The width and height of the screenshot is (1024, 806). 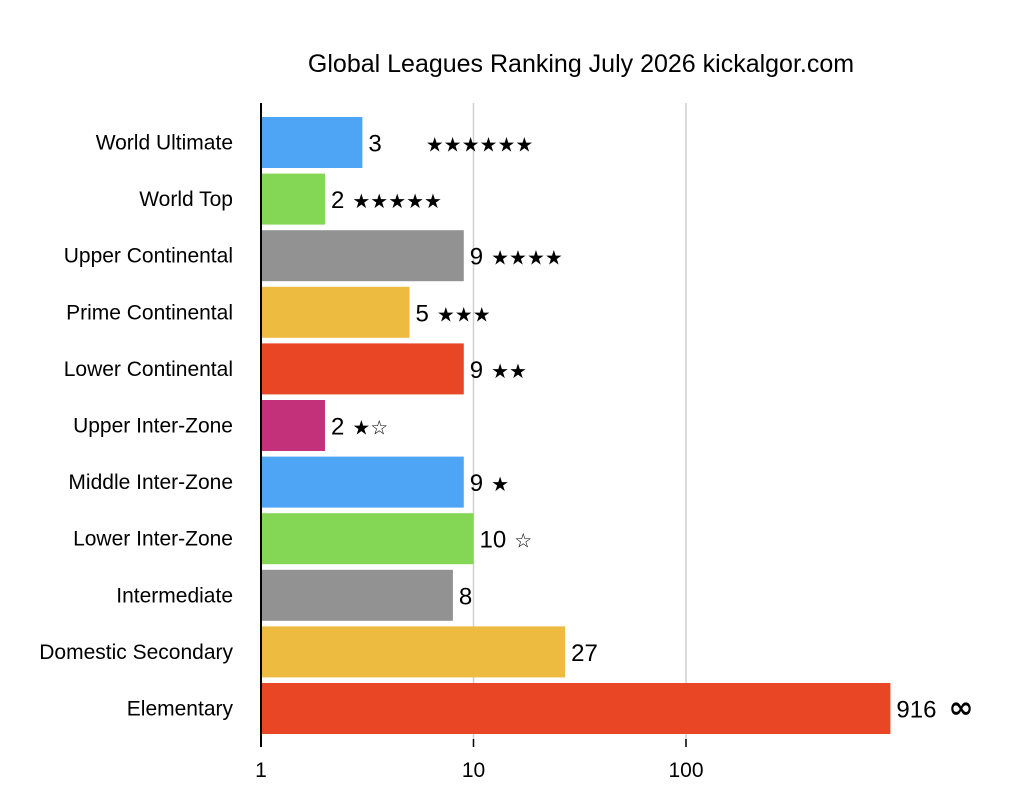 What do you see at coordinates (153, 539) in the screenshot?
I see `category-label: Lower Inter-Zone` at bounding box center [153, 539].